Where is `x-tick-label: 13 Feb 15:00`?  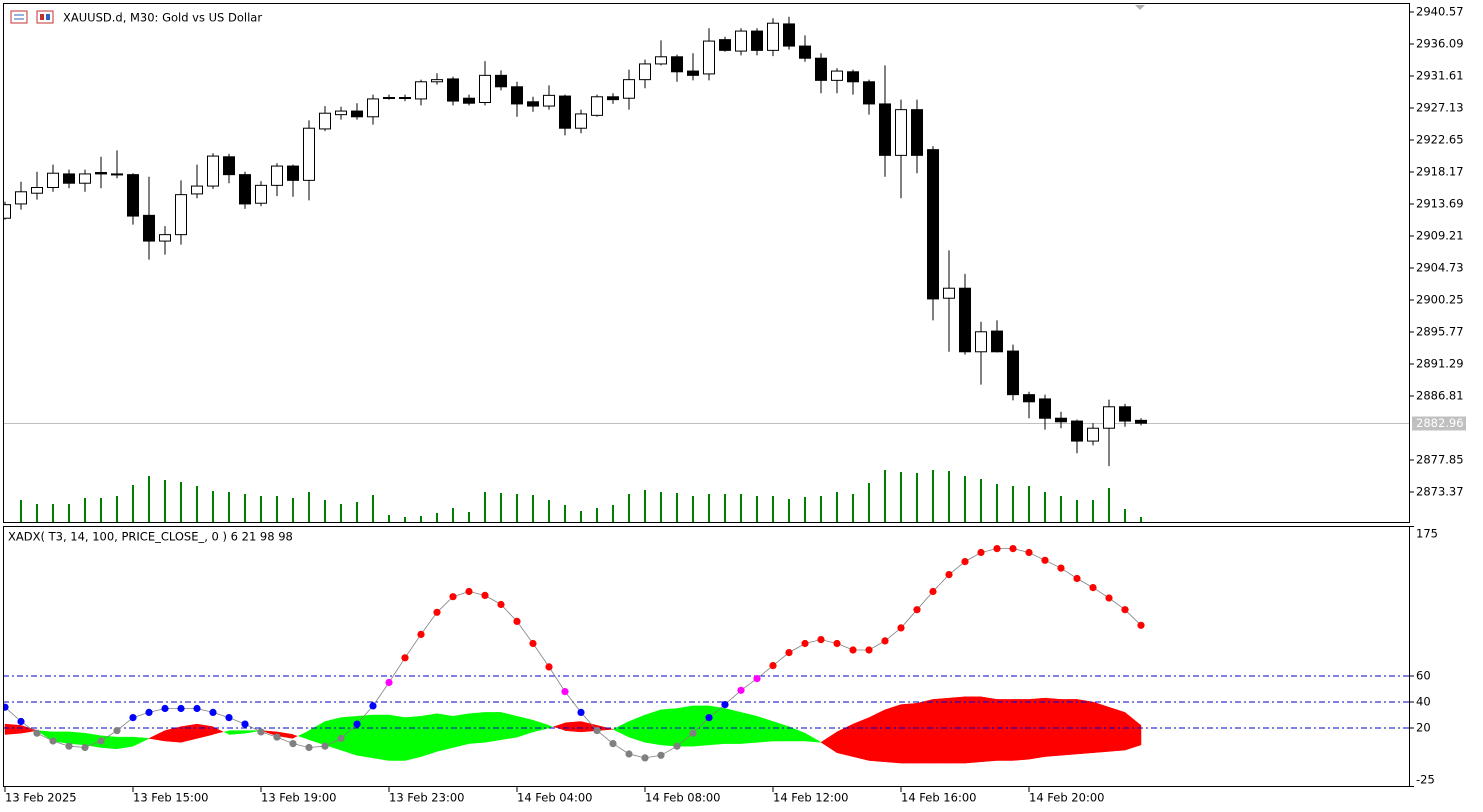
x-tick-label: 13 Feb 15:00 is located at coordinates (170, 798).